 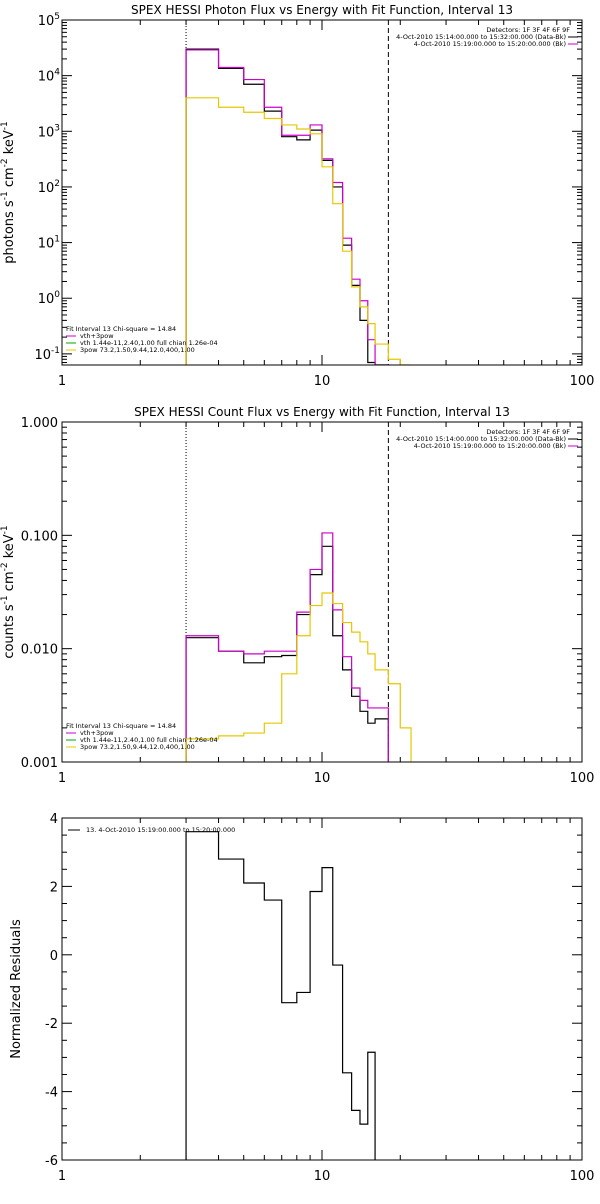 I want to click on y-tick-label-exponent: -1, so click(x=55, y=351).